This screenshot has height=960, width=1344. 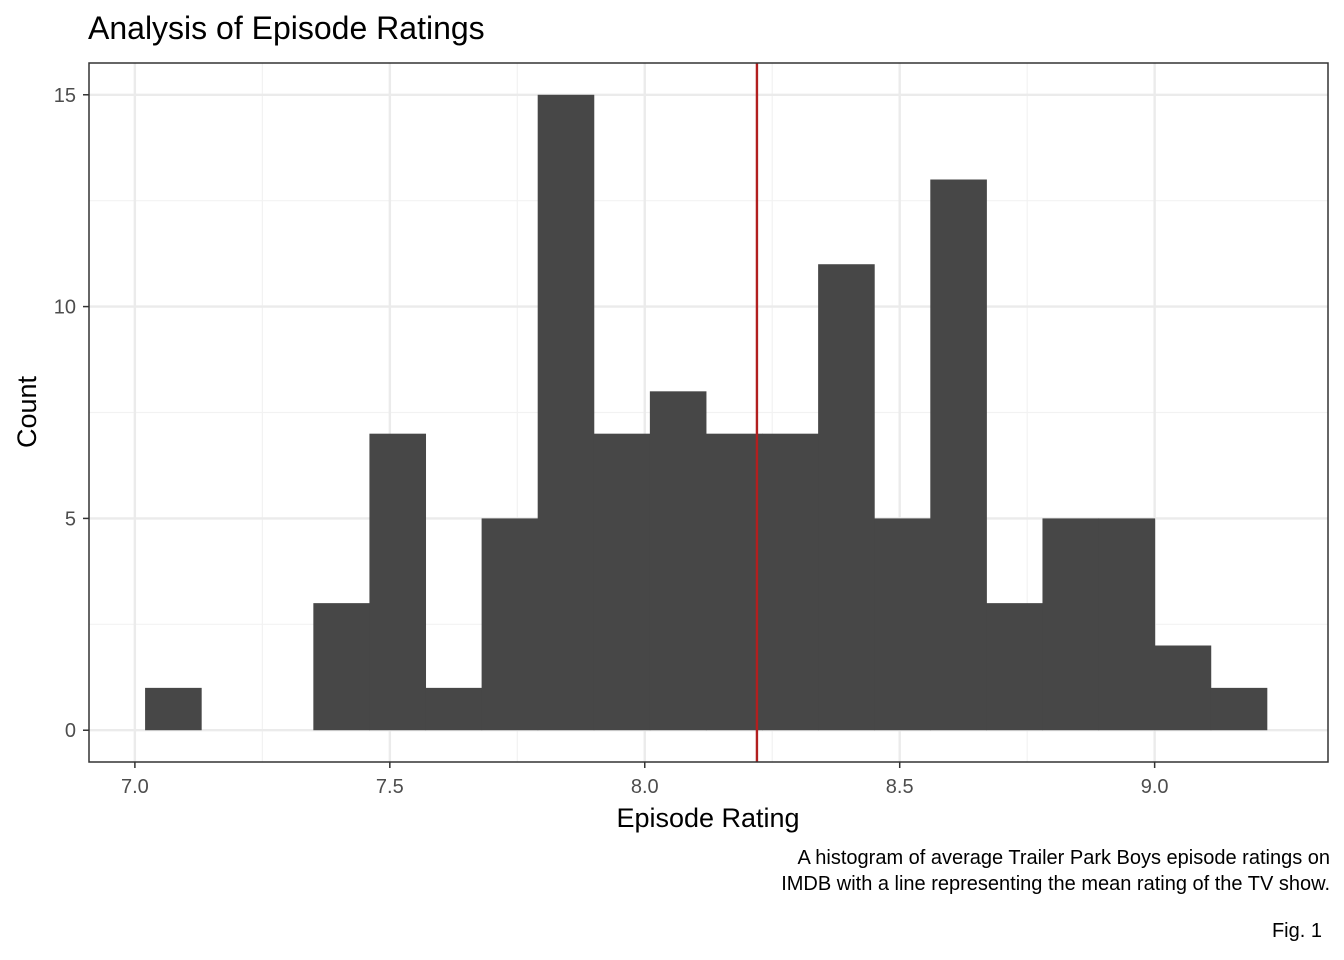 What do you see at coordinates (390, 787) in the screenshot?
I see `x-tick-label: 7.5` at bounding box center [390, 787].